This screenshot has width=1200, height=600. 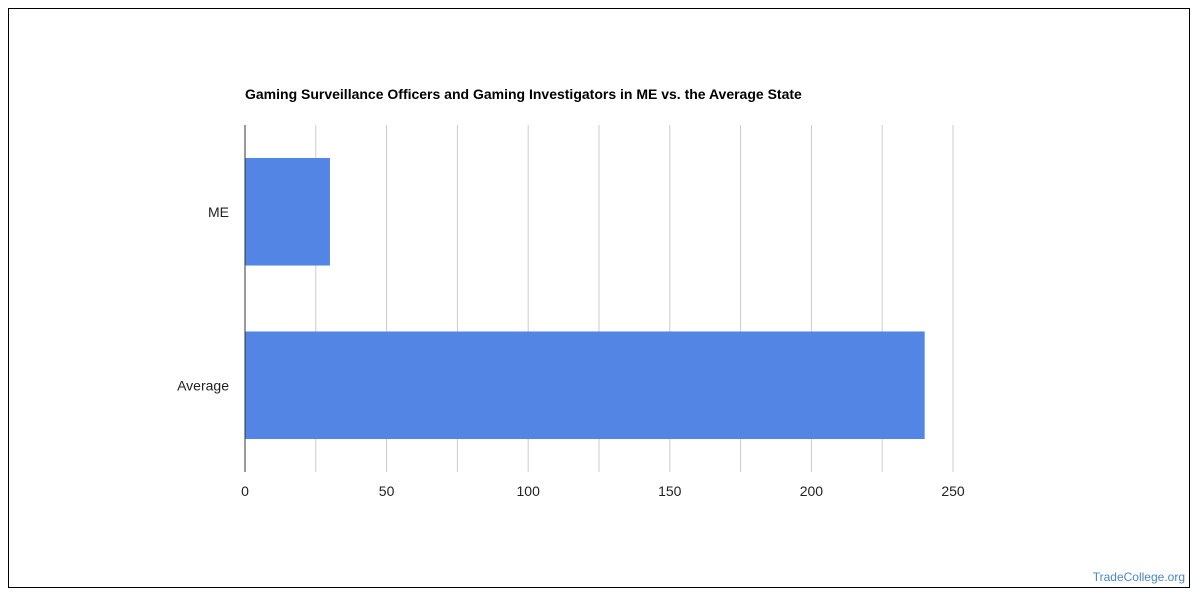 I want to click on bar-average, so click(x=585, y=385).